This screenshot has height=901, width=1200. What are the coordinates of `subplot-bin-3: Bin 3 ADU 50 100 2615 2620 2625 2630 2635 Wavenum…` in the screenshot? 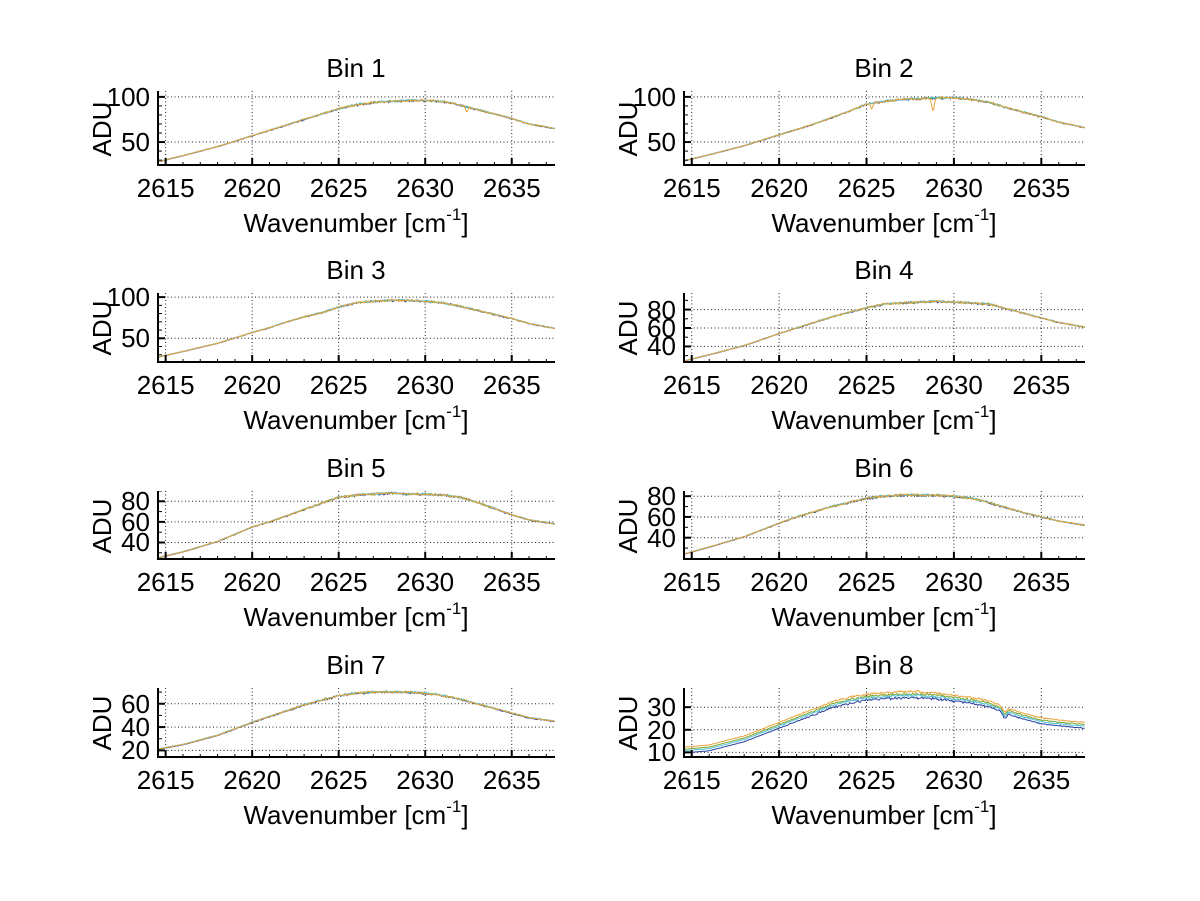 It's located at (306, 350).